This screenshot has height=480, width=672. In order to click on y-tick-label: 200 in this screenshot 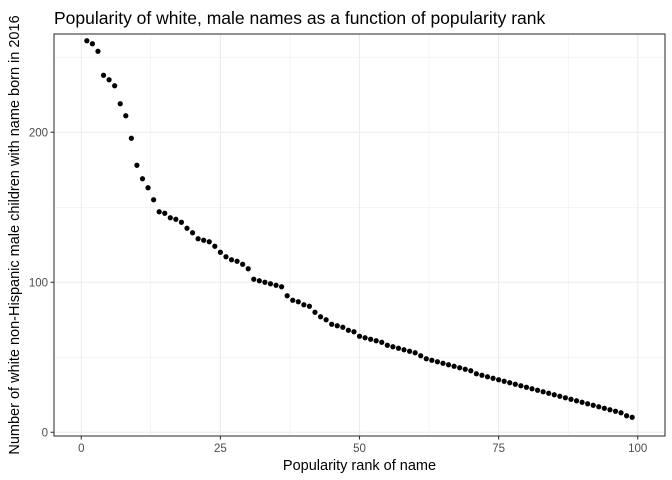, I will do `click(38, 133)`.